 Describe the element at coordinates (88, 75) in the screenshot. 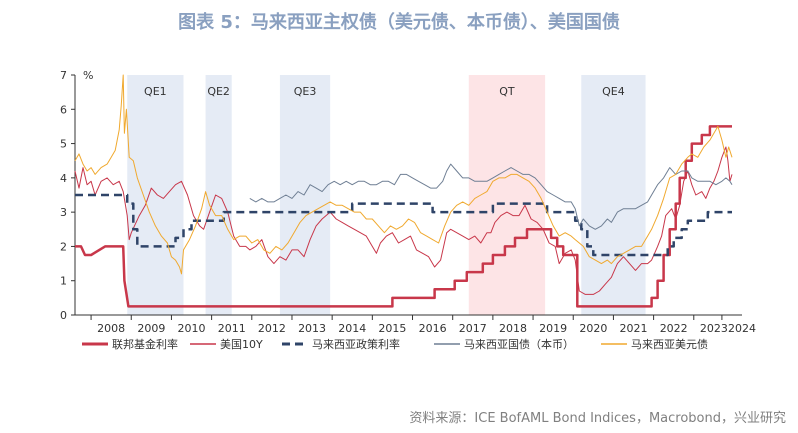

I see `y-unit-label: %` at that location.